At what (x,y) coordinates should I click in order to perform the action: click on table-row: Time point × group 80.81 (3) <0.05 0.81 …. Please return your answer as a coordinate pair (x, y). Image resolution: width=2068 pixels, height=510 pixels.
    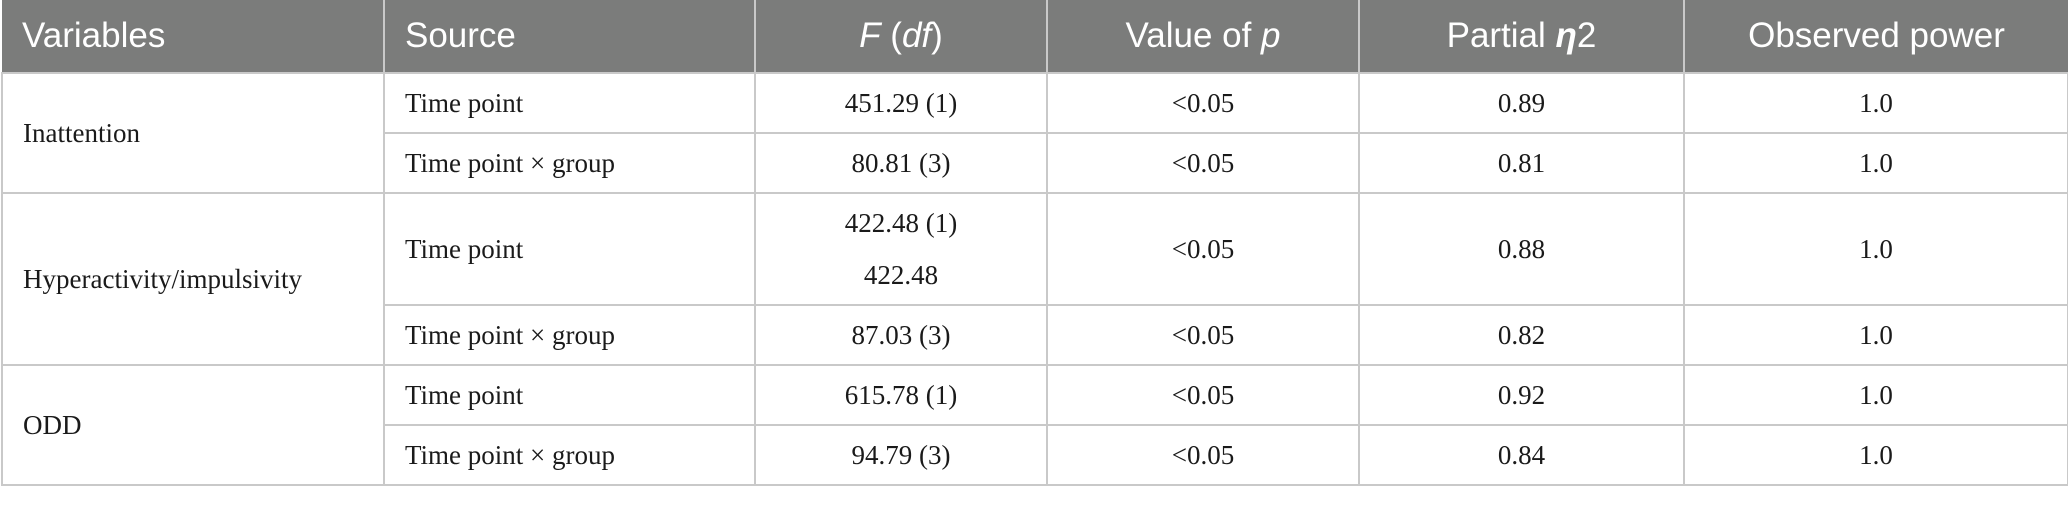
    Looking at the image, I should click on (1035, 163).